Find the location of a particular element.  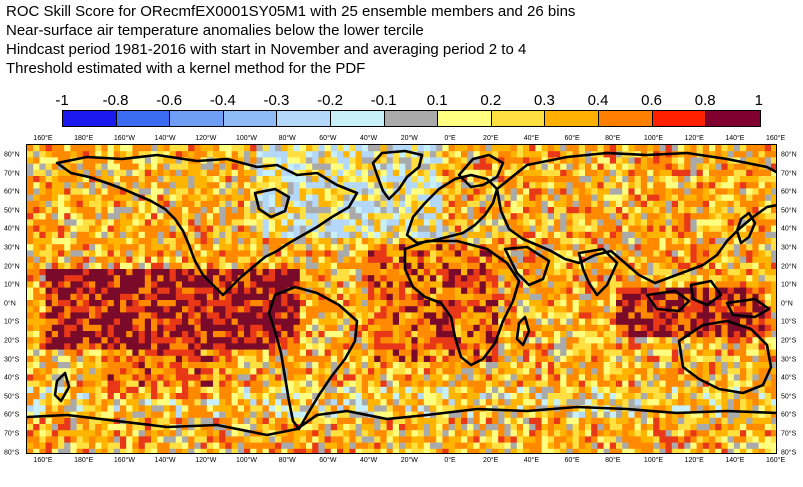

latitude-tick-left: 20°N is located at coordinates (12, 267).